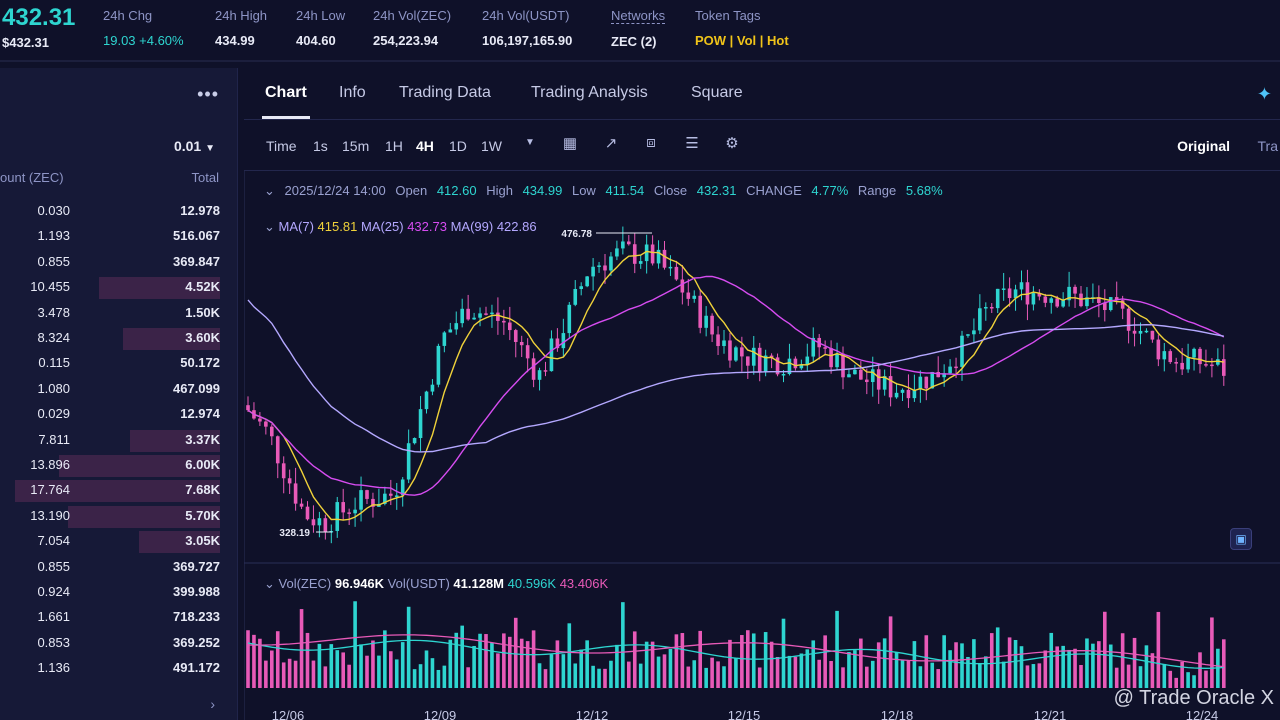 The height and width of the screenshot is (720, 1280). Describe the element at coordinates (445, 92) in the screenshot. I see `tab-trading-data: Trading Data` at that location.